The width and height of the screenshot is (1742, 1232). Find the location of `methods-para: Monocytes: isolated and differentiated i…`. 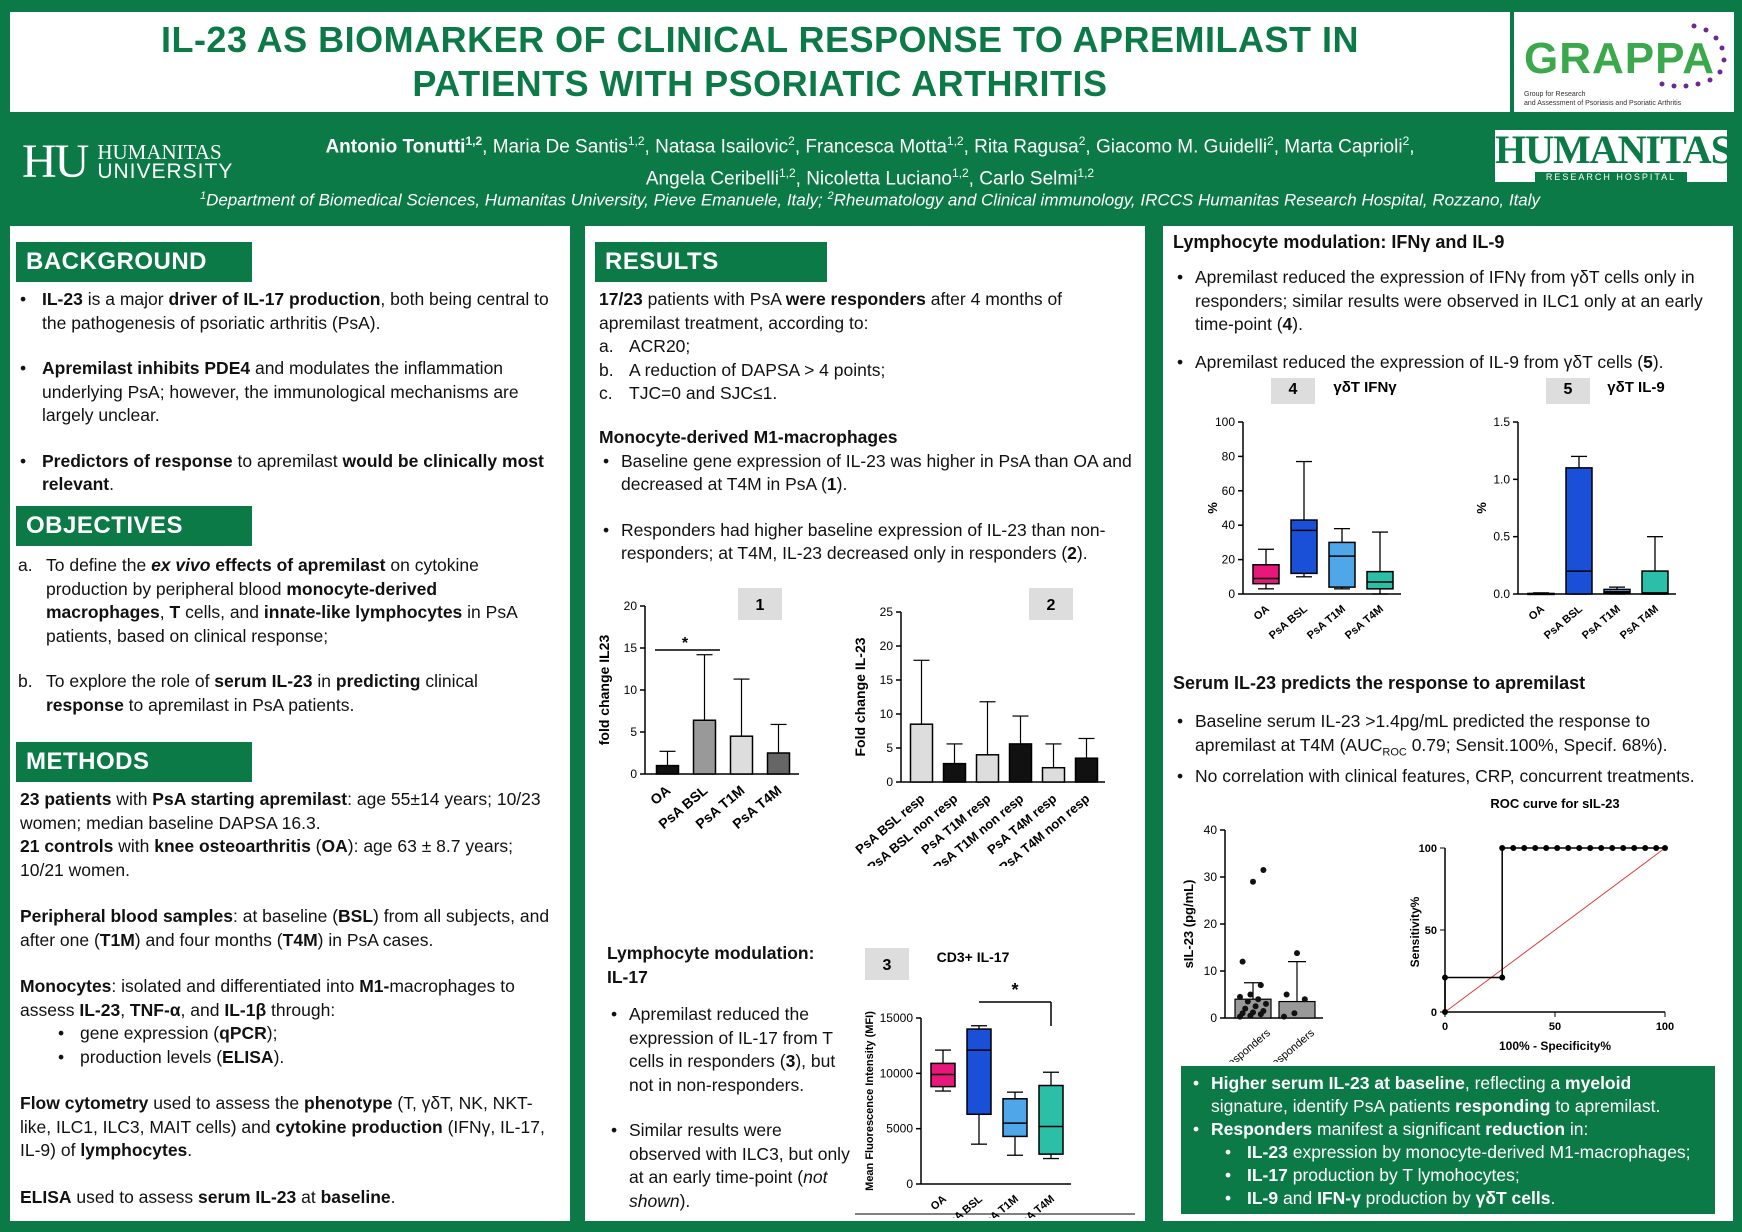

methods-para: Monocytes: isolated and differentiated i… is located at coordinates (267, 998).